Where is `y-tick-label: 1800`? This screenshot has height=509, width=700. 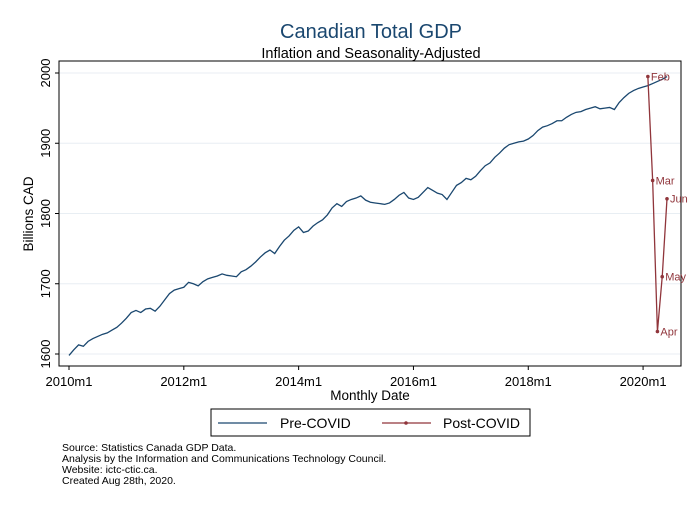 y-tick-label: 1800 is located at coordinates (45, 213).